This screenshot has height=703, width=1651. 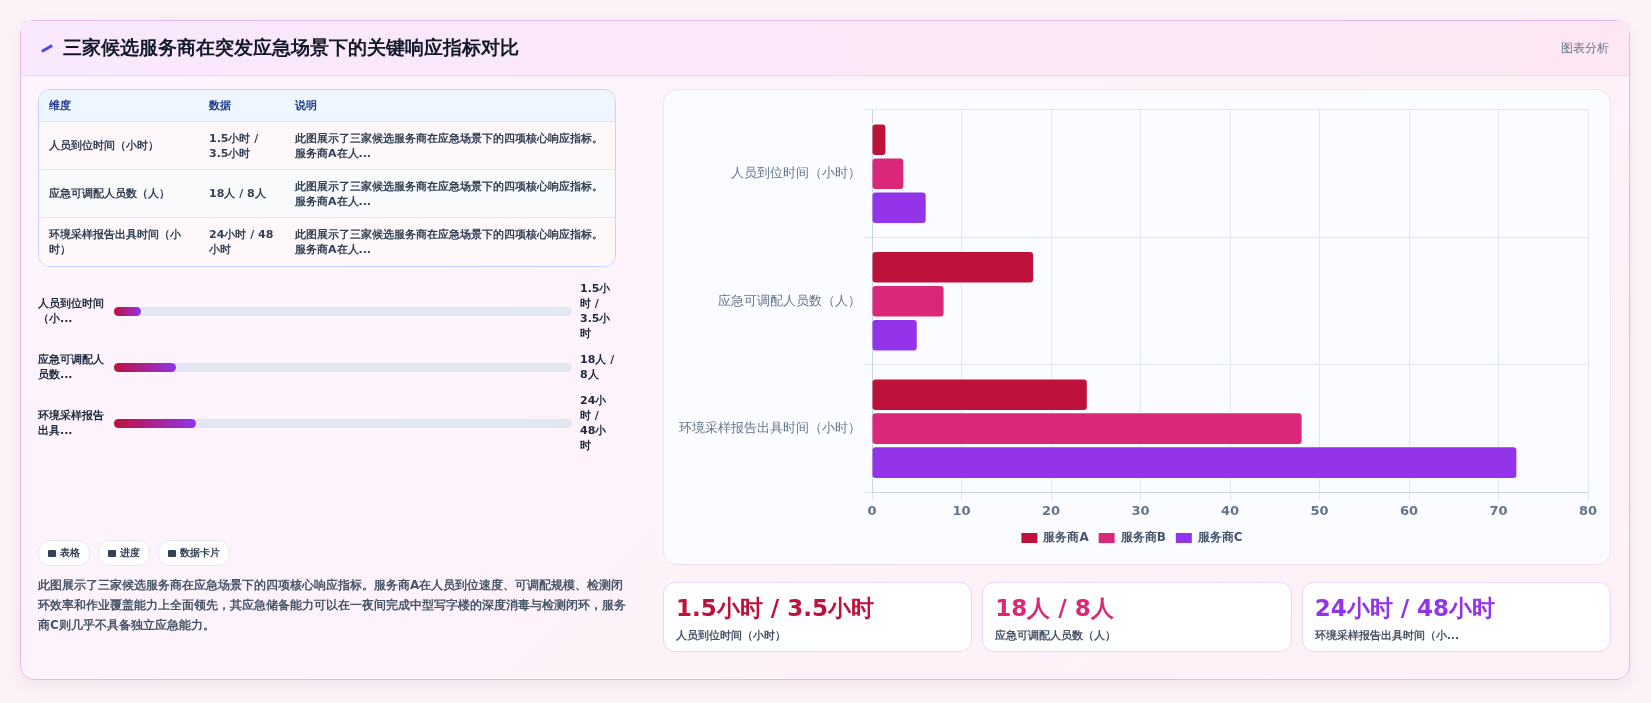 I want to click on legend-label: 服务商C, so click(x=1219, y=537).